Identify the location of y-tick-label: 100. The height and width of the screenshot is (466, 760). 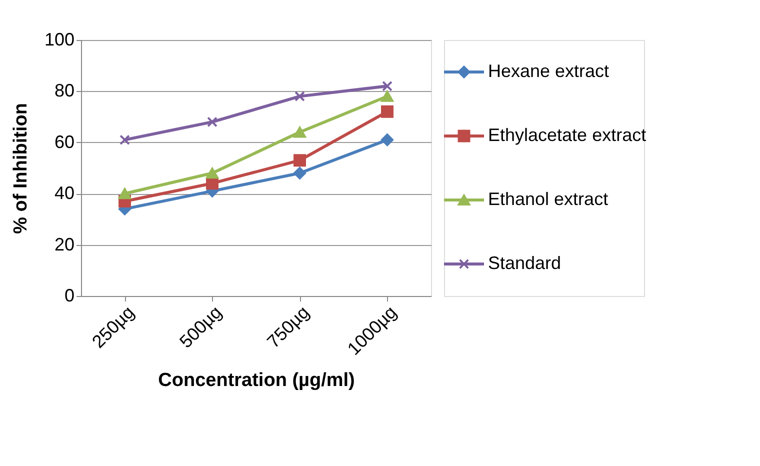
(59, 40).